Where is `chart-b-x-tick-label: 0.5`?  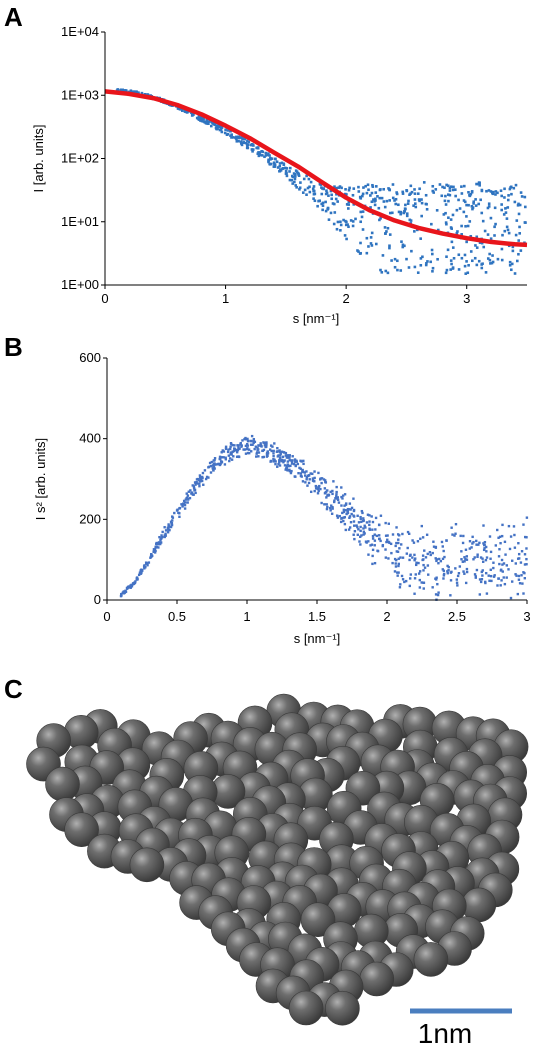
chart-b-x-tick-label: 0.5 is located at coordinates (177, 616).